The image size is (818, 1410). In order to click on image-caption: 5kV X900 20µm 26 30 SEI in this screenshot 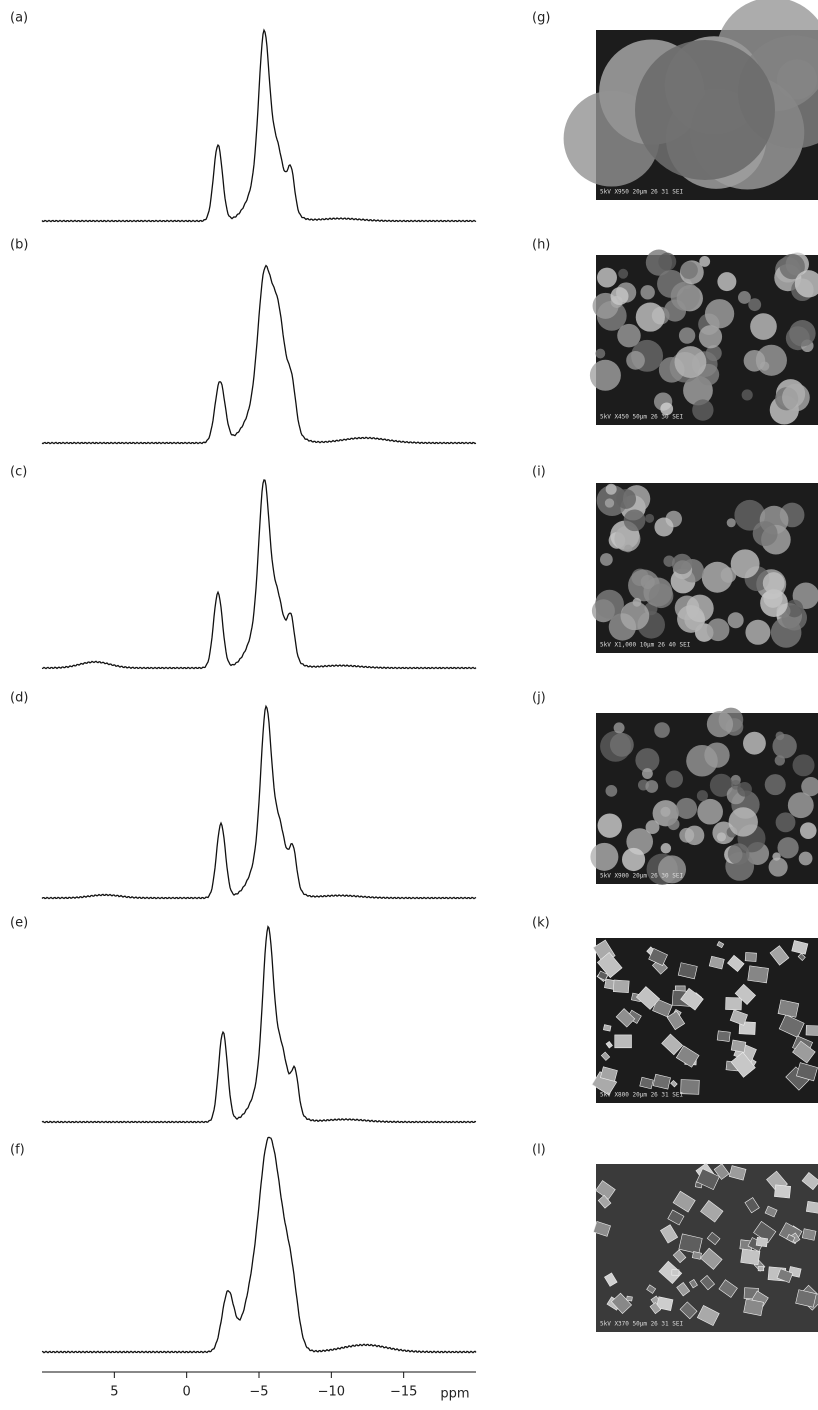, I will do `click(641, 876)`.